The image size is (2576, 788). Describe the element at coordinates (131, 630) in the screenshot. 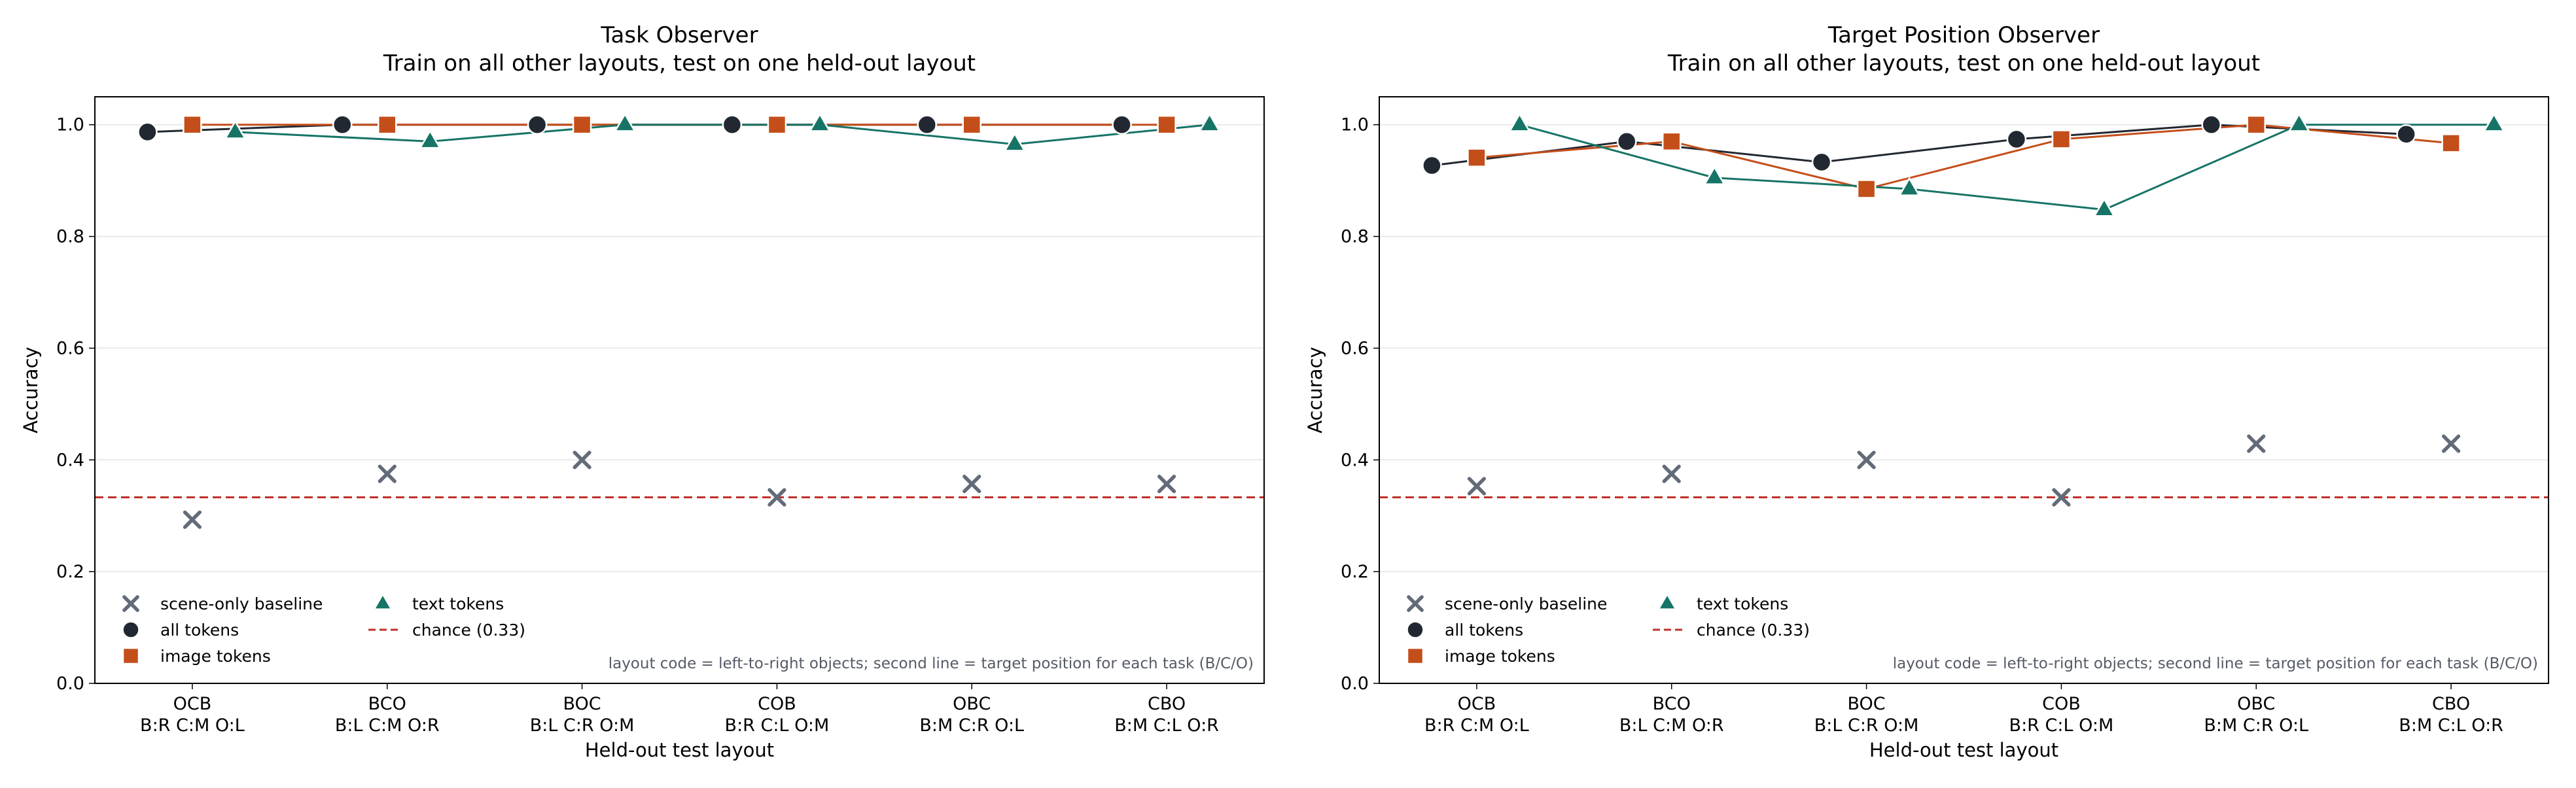

I see `legend-marker-circle` at that location.